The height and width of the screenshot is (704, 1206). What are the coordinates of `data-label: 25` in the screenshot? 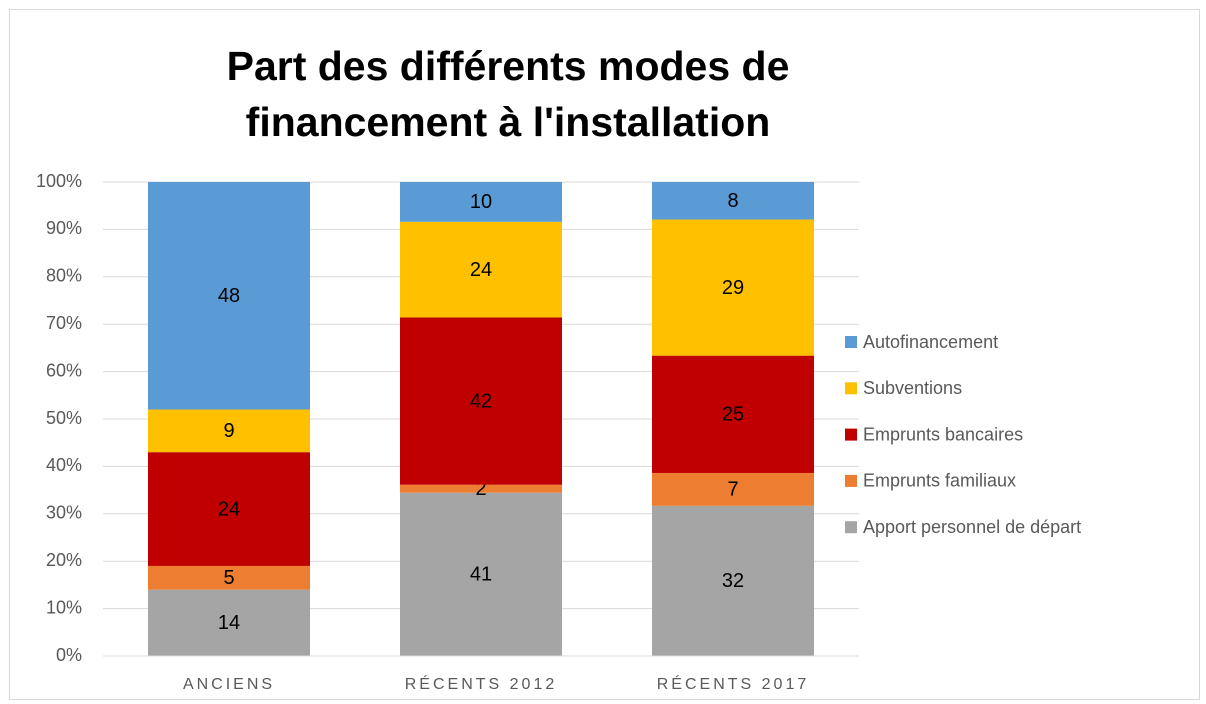 It's located at (733, 415).